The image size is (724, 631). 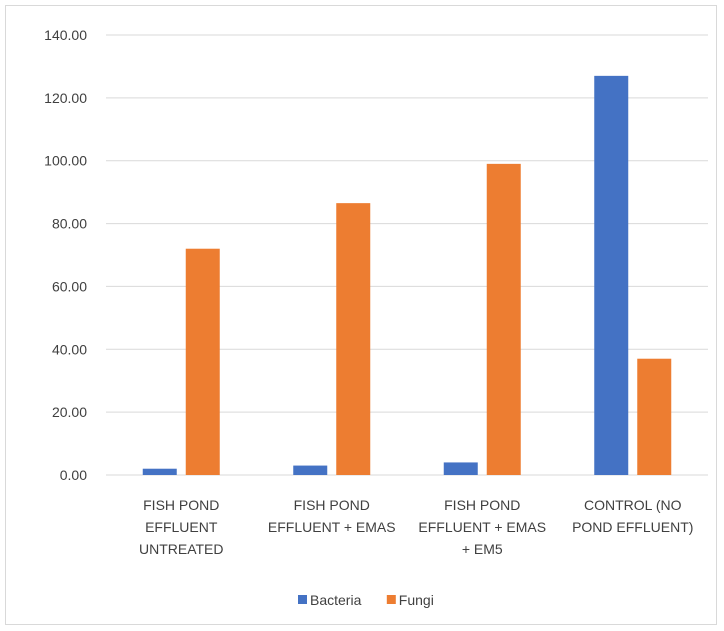 I want to click on legend-swatch-bacteria, so click(x=302, y=599).